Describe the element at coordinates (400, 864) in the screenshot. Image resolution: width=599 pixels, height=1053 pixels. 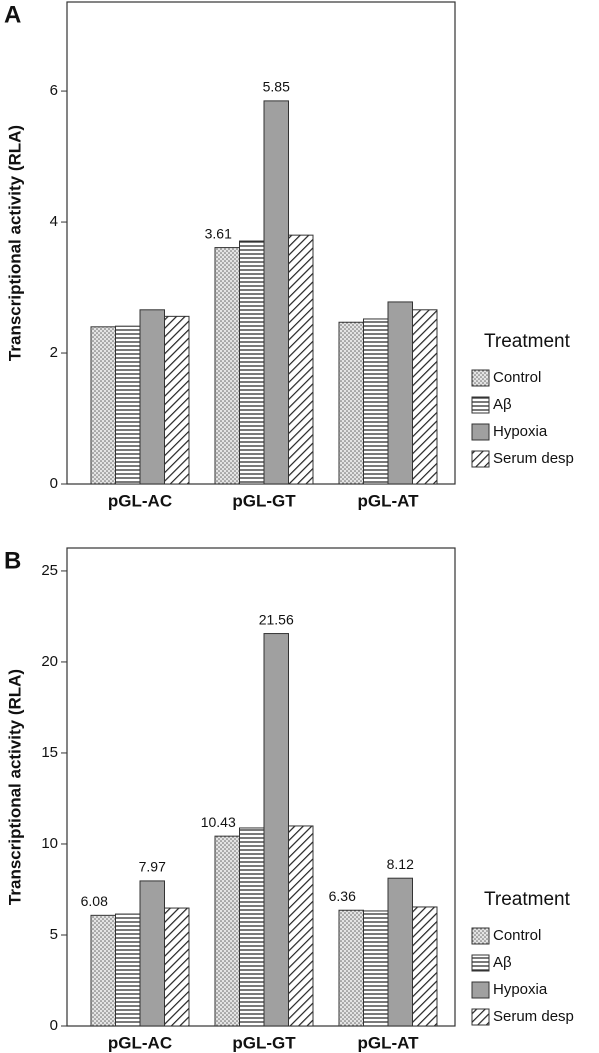
I see `value-label: 8.12` at that location.